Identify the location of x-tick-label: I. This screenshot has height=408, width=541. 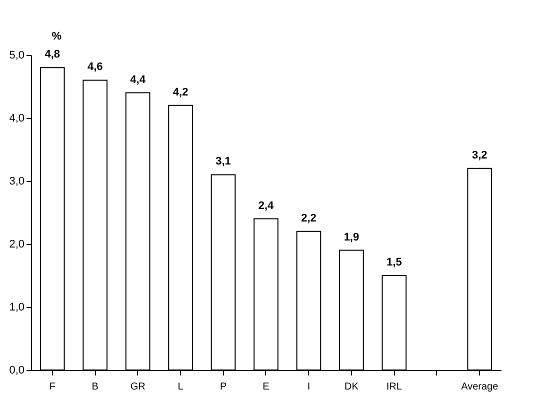
(308, 387).